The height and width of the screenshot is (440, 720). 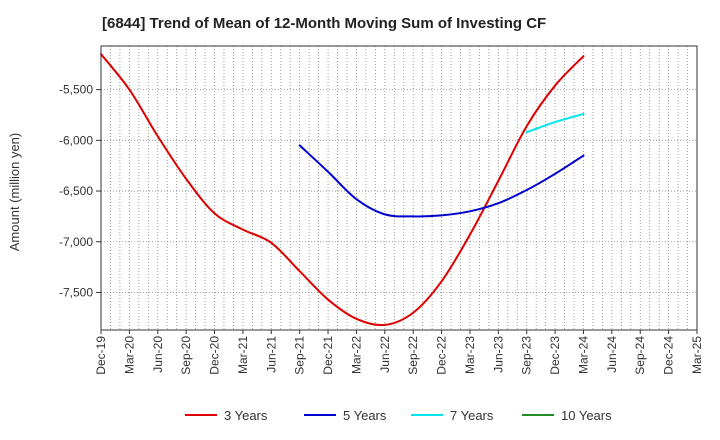 What do you see at coordinates (243, 355) in the screenshot?
I see `x-tick-label: Mar-21` at bounding box center [243, 355].